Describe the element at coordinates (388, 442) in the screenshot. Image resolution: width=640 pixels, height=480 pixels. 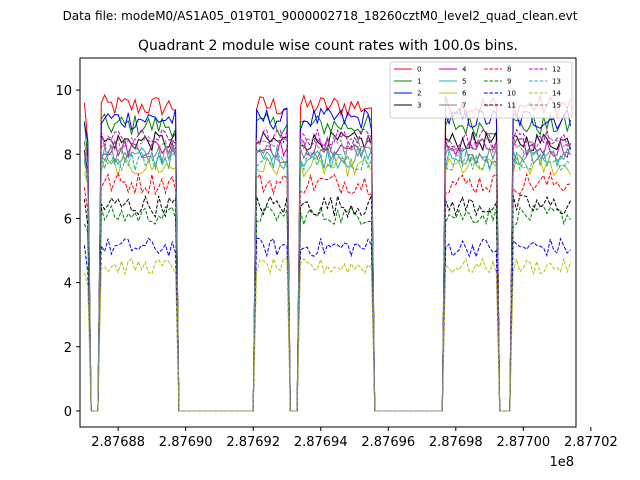
I see `x-tick-label: 2.87696` at that location.